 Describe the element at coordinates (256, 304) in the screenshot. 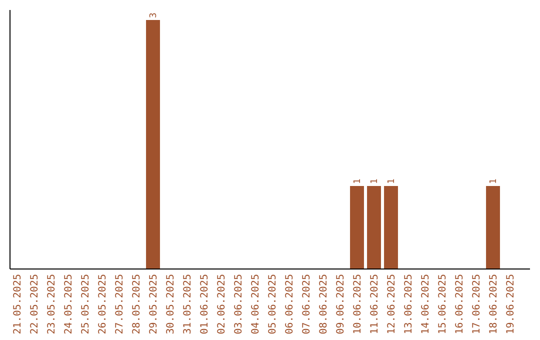

I see `x-tick-label: 04.06.2025` at that location.